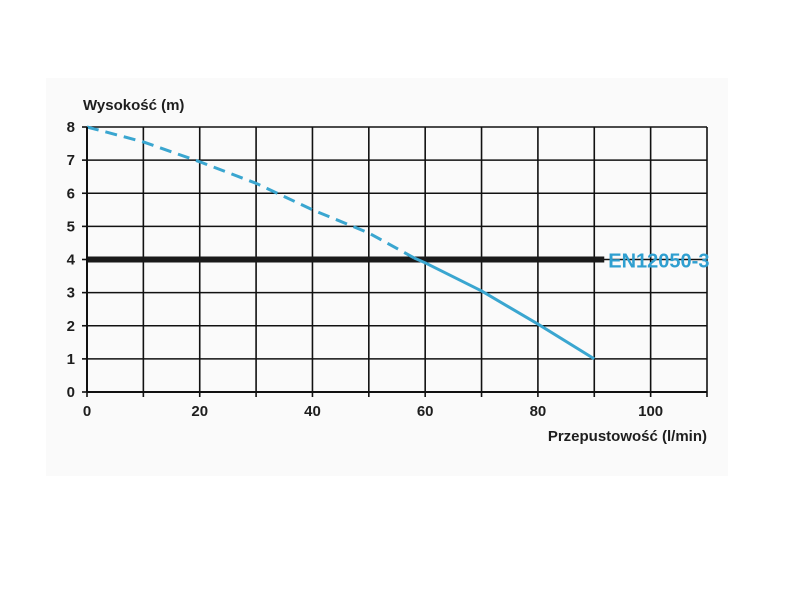 Image resolution: width=800 pixels, height=600 pixels. What do you see at coordinates (425, 411) in the screenshot?
I see `x-tick-label: 60` at bounding box center [425, 411].